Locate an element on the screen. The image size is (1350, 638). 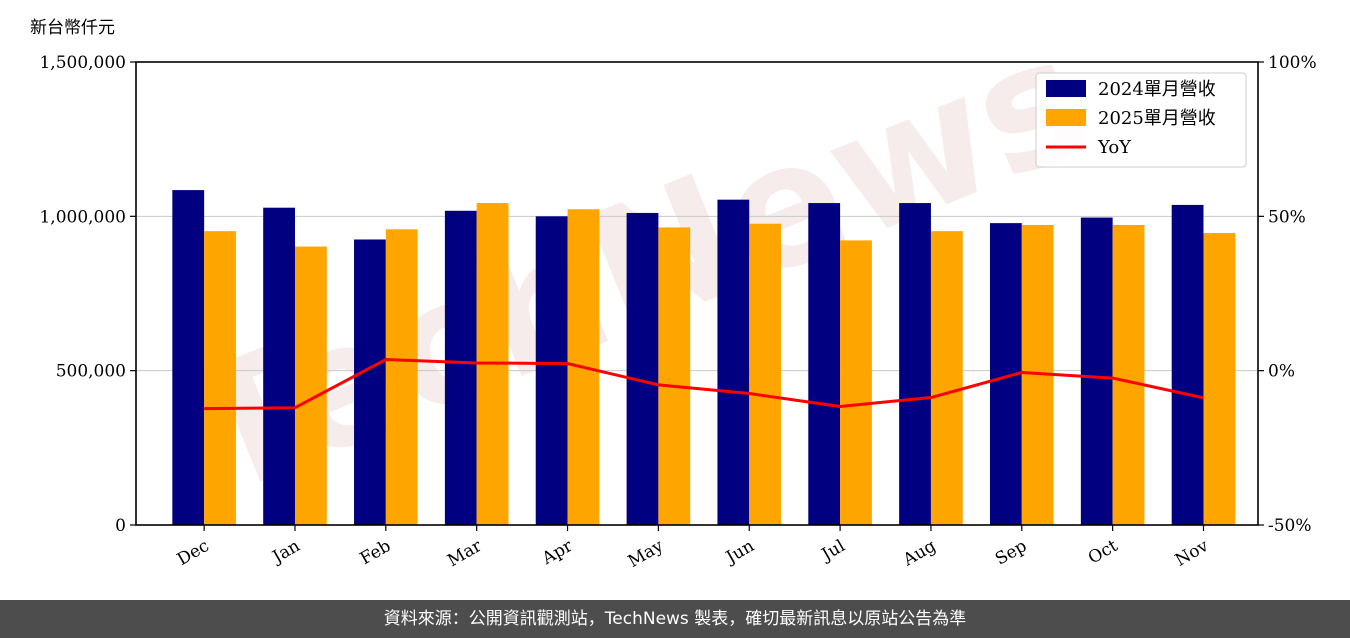
bar-2025單月營收-Feb is located at coordinates (401, 377).